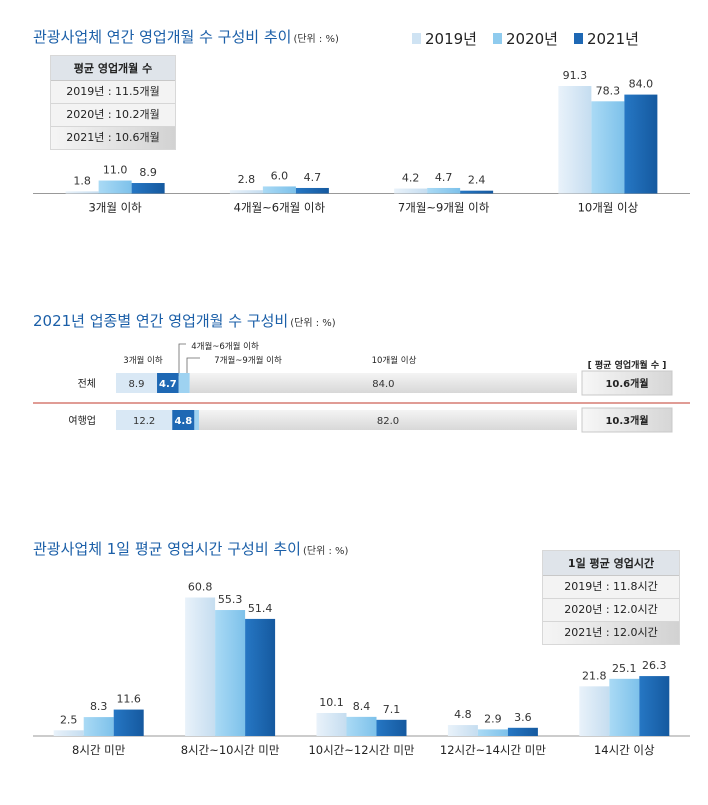 The image size is (708, 805). I want to click on chart3-data-label: 26.3, so click(654, 665).